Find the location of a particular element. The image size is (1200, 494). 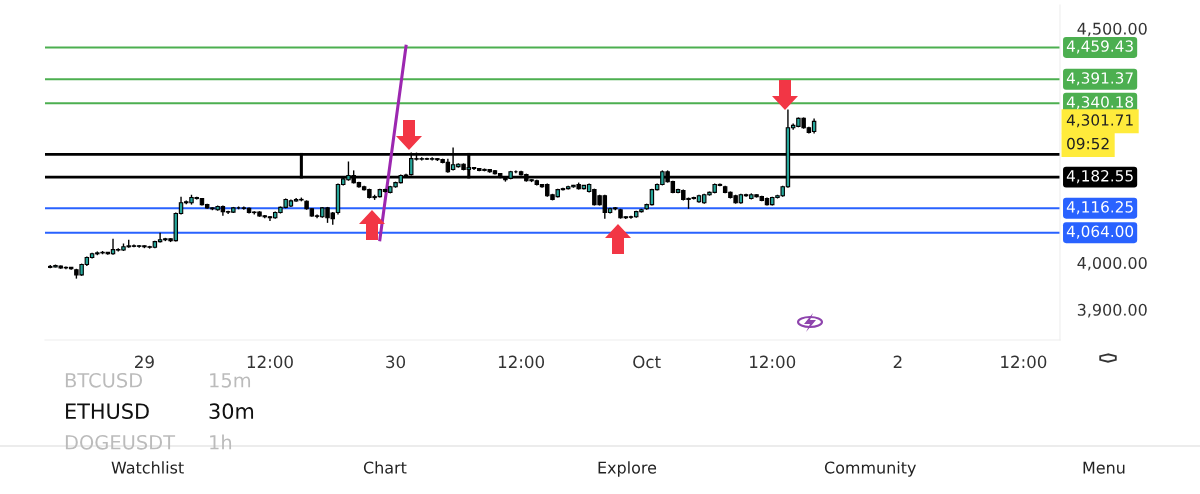

text: 09:52 is located at coordinates (1088, 143).